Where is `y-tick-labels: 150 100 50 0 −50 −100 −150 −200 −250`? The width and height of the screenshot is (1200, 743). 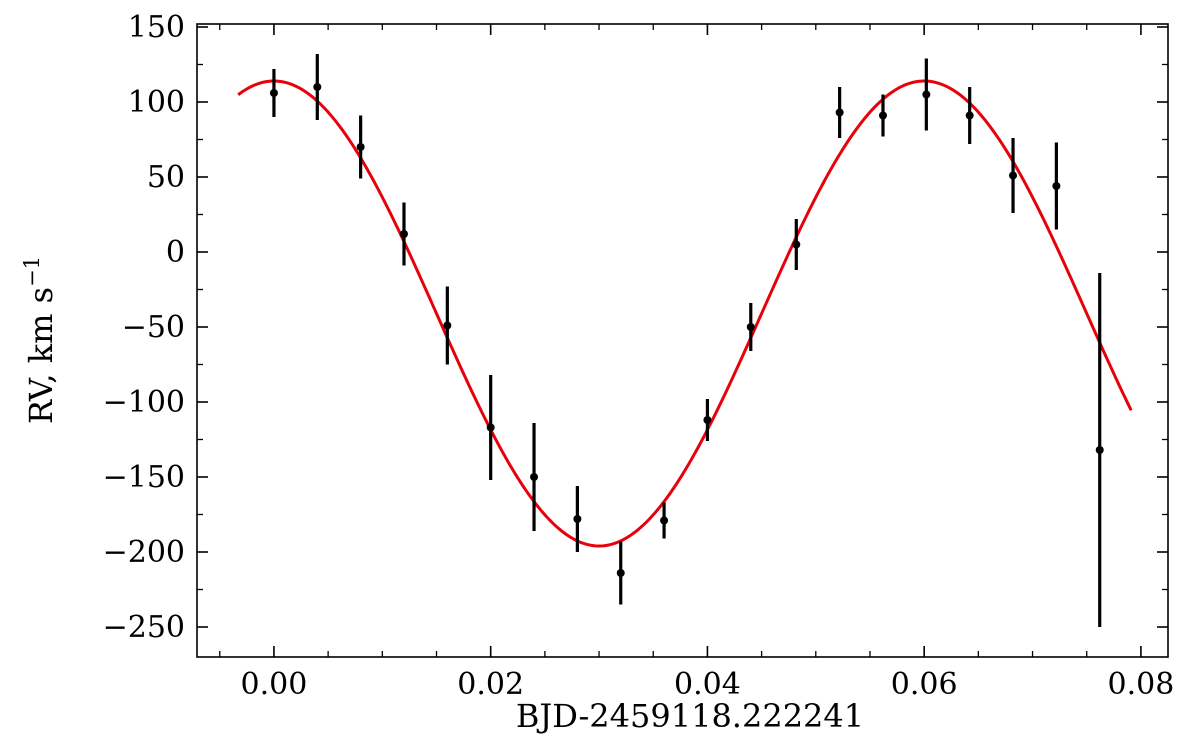 y-tick-labels: 150 100 50 0 −50 −100 −150 −200 −250 is located at coordinates (144, 327).